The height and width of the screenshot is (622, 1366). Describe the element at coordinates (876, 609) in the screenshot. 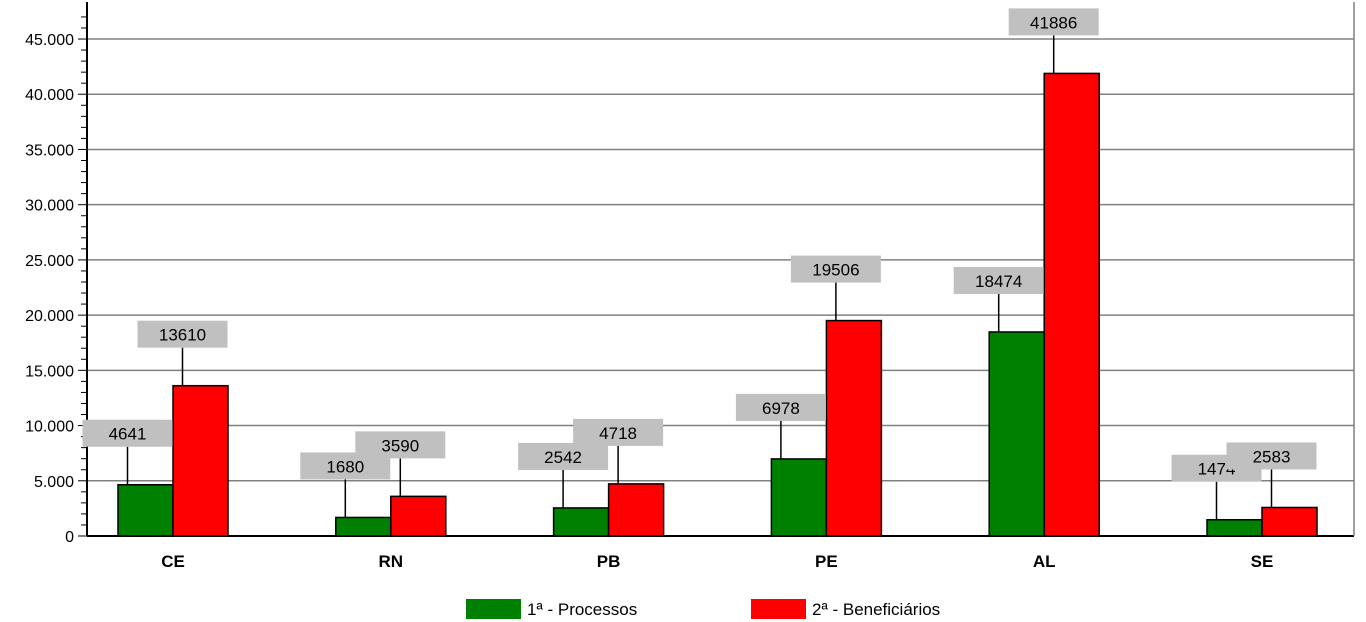

I see `legend-label: 2ª - Beneficiários` at that location.